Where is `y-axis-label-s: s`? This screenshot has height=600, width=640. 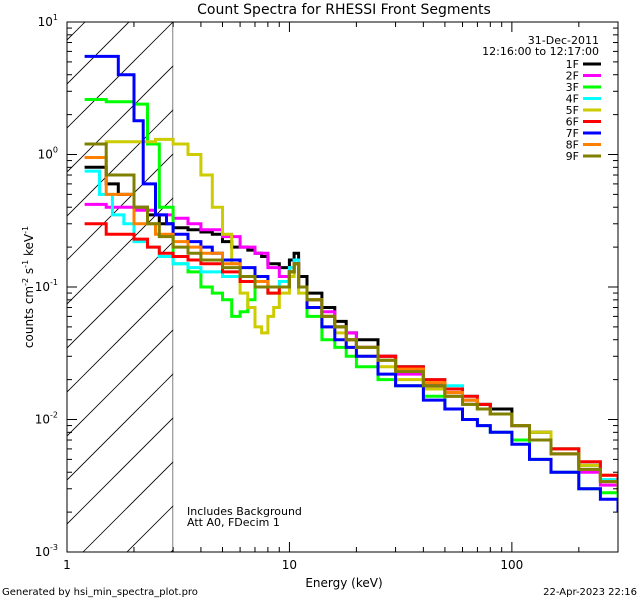 y-axis-label-s: s is located at coordinates (29, 273).